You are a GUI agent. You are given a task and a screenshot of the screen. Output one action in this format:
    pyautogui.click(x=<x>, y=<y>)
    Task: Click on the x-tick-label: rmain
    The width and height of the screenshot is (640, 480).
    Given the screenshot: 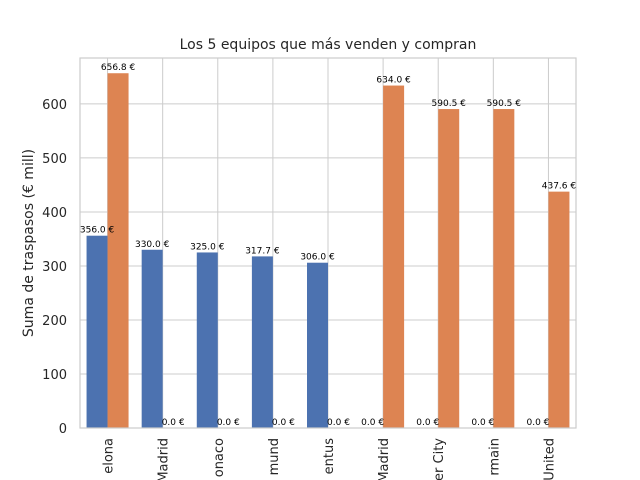 What is the action you would take?
    pyautogui.click(x=494, y=457)
    